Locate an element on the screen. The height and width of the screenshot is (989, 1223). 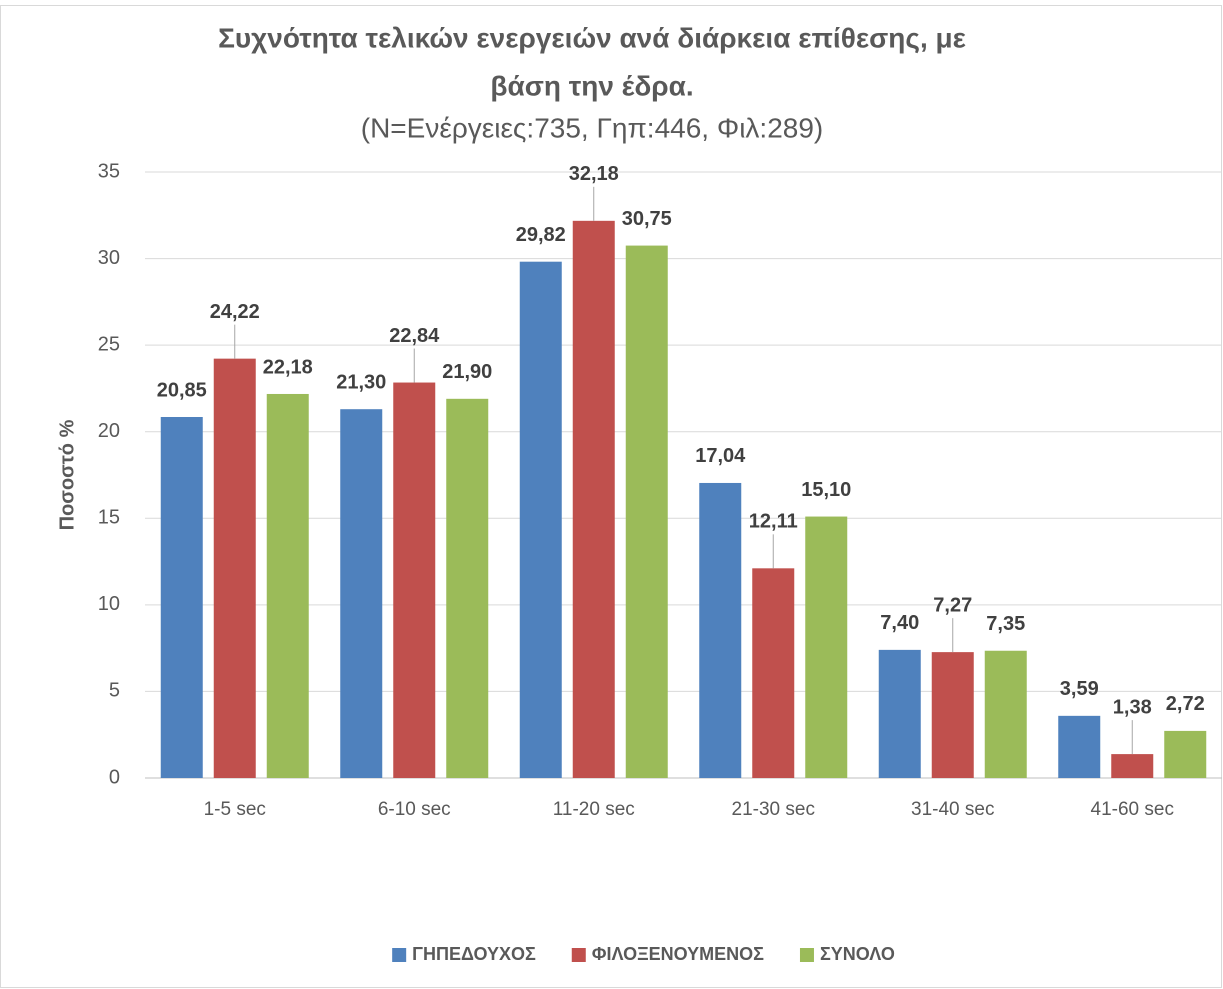
legend-label: ΦΙΛΟΞΕΝΟΥΜΕΝΟΣ is located at coordinates (678, 954).